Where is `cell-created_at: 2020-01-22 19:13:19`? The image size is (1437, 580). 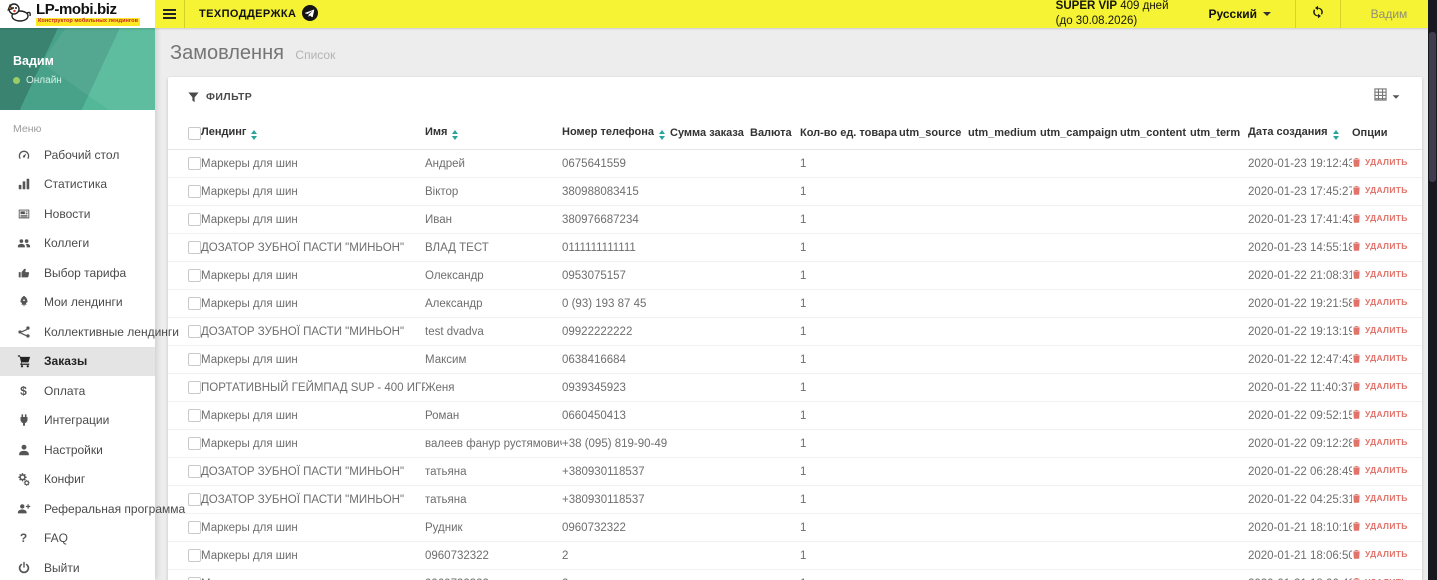
cell-created_at: 2020-01-22 19:13:19 is located at coordinates (1300, 331).